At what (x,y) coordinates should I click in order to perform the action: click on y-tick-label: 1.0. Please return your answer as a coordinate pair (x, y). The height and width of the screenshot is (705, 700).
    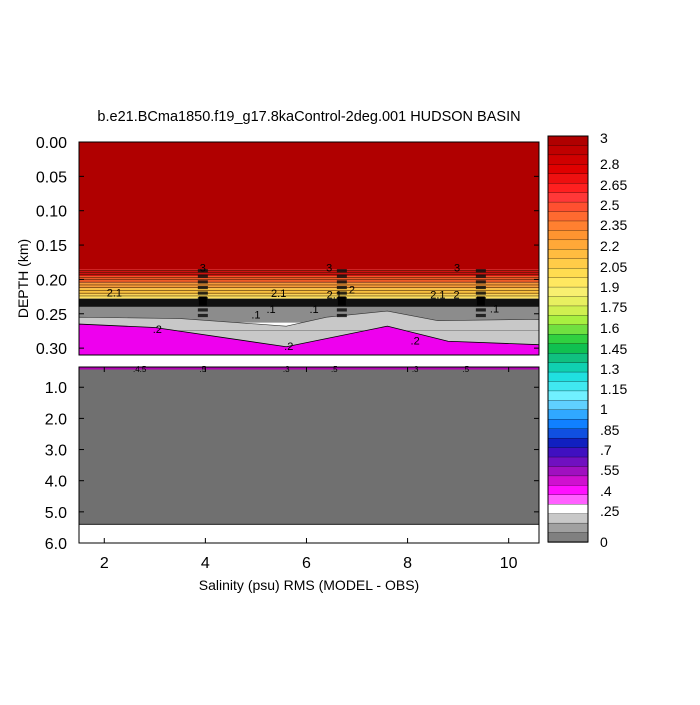
    Looking at the image, I should click on (56, 388).